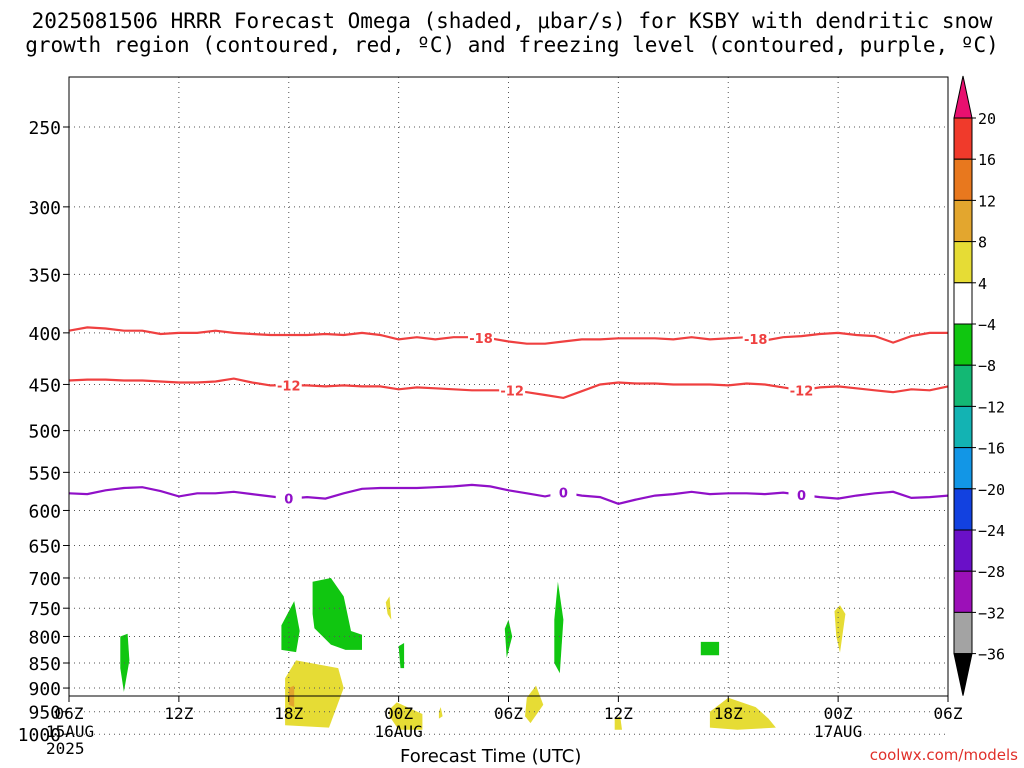 This screenshot has width=1024, height=768. I want to click on contour-label-2-1: 0, so click(563, 494).